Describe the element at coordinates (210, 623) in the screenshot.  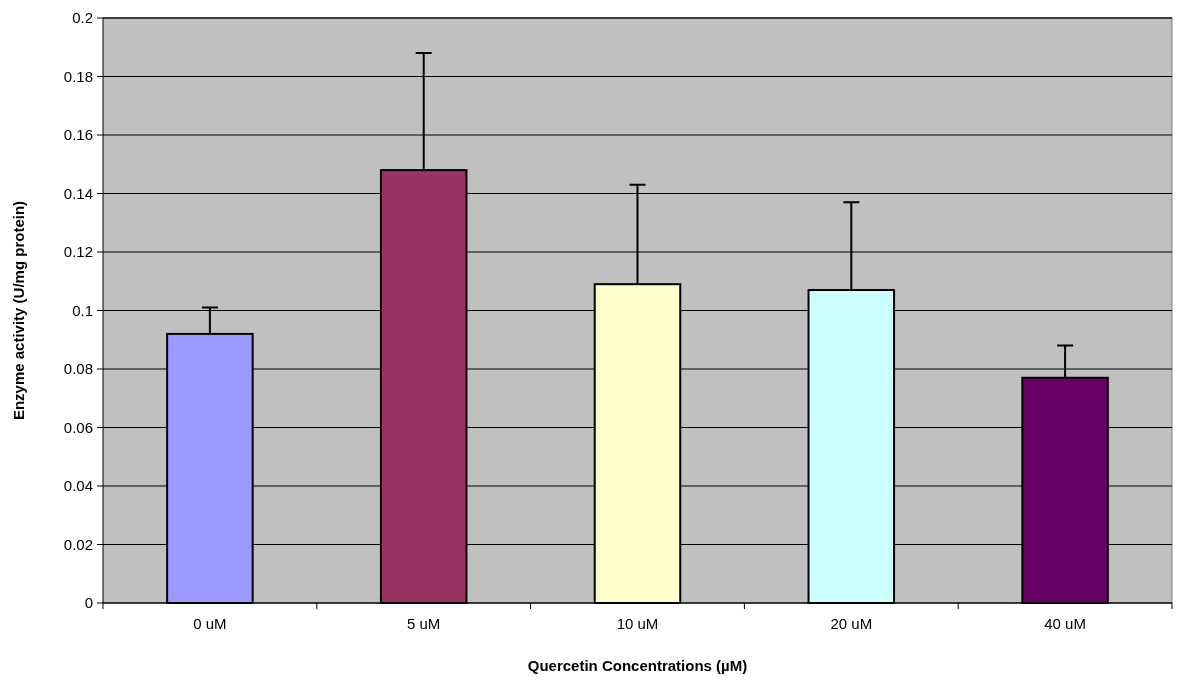
I see `x-tick-label: 0 uM` at that location.